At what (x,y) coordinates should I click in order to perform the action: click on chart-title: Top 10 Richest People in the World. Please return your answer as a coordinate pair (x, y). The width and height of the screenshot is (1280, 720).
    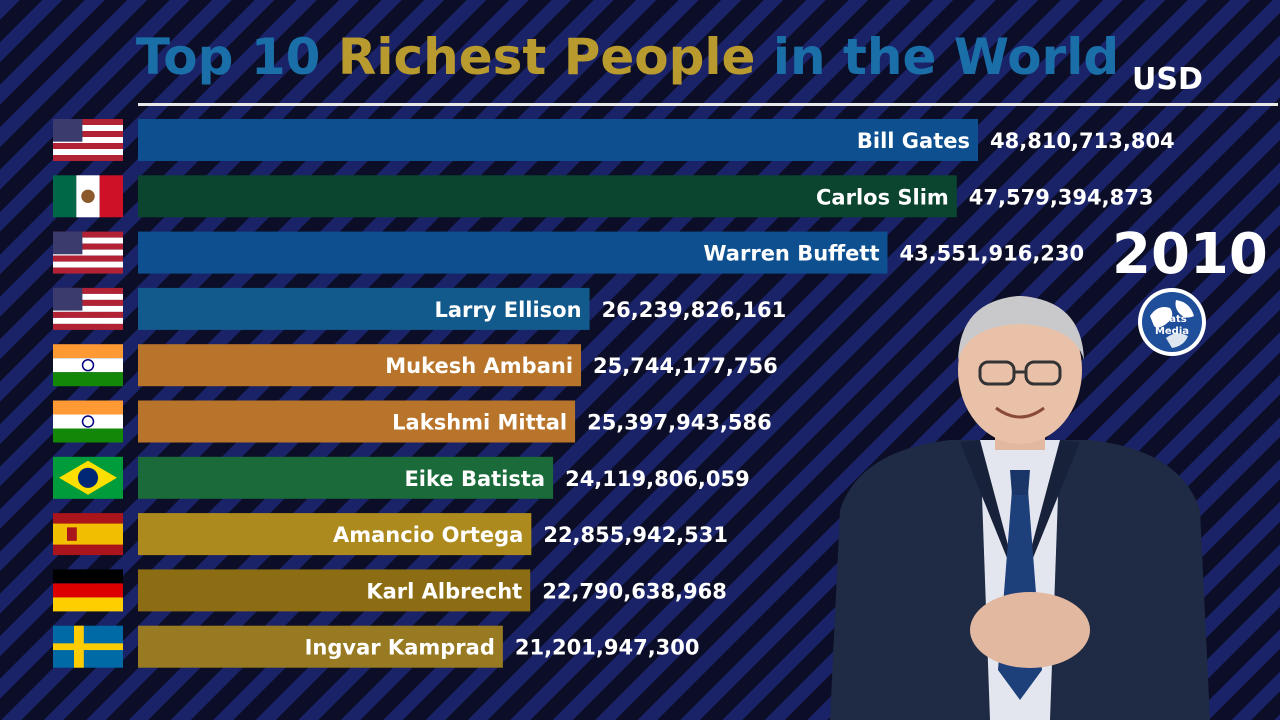
    Looking at the image, I should click on (627, 57).